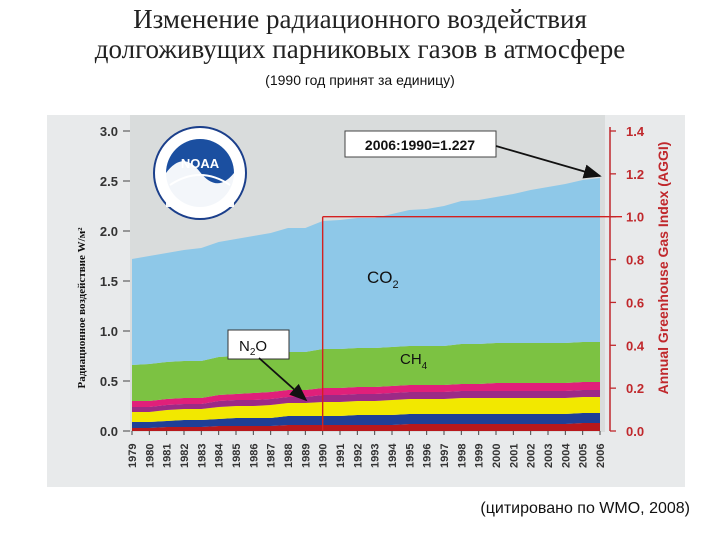  Describe the element at coordinates (358, 456) in the screenshot. I see `x-tick-label: 1992` at that location.